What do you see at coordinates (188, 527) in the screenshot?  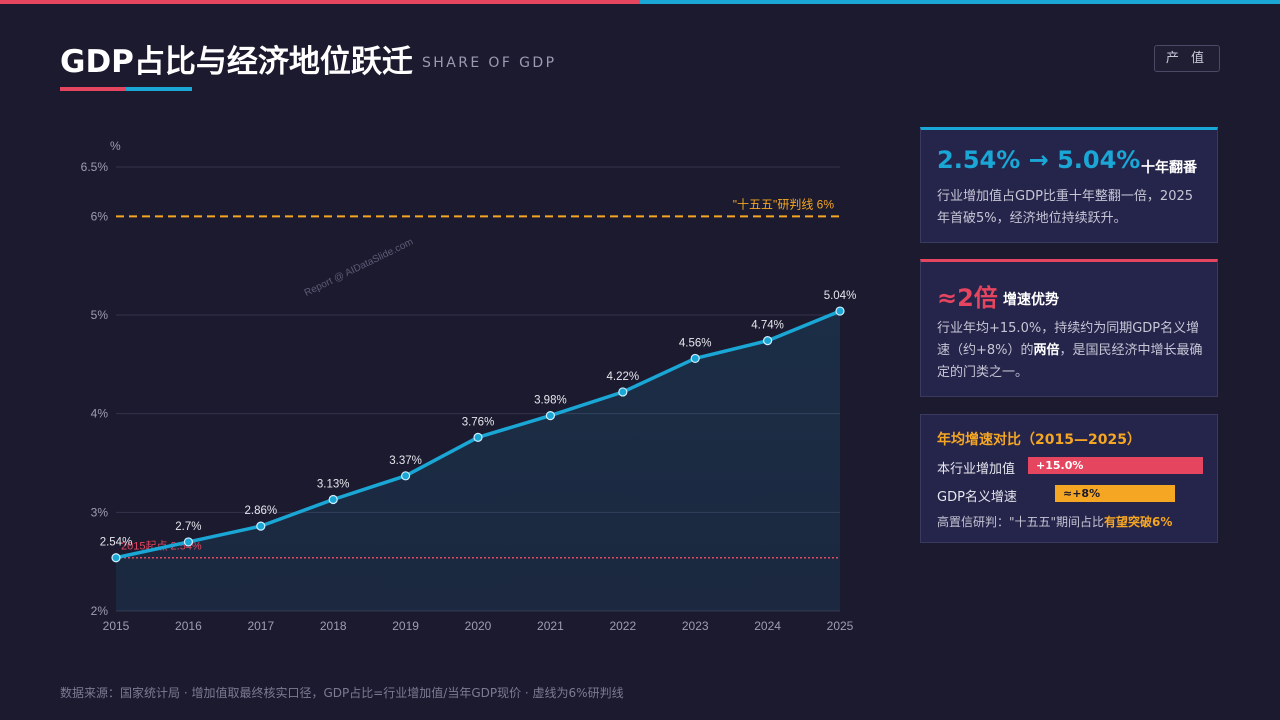 I see `data-label: 2.7%` at bounding box center [188, 527].